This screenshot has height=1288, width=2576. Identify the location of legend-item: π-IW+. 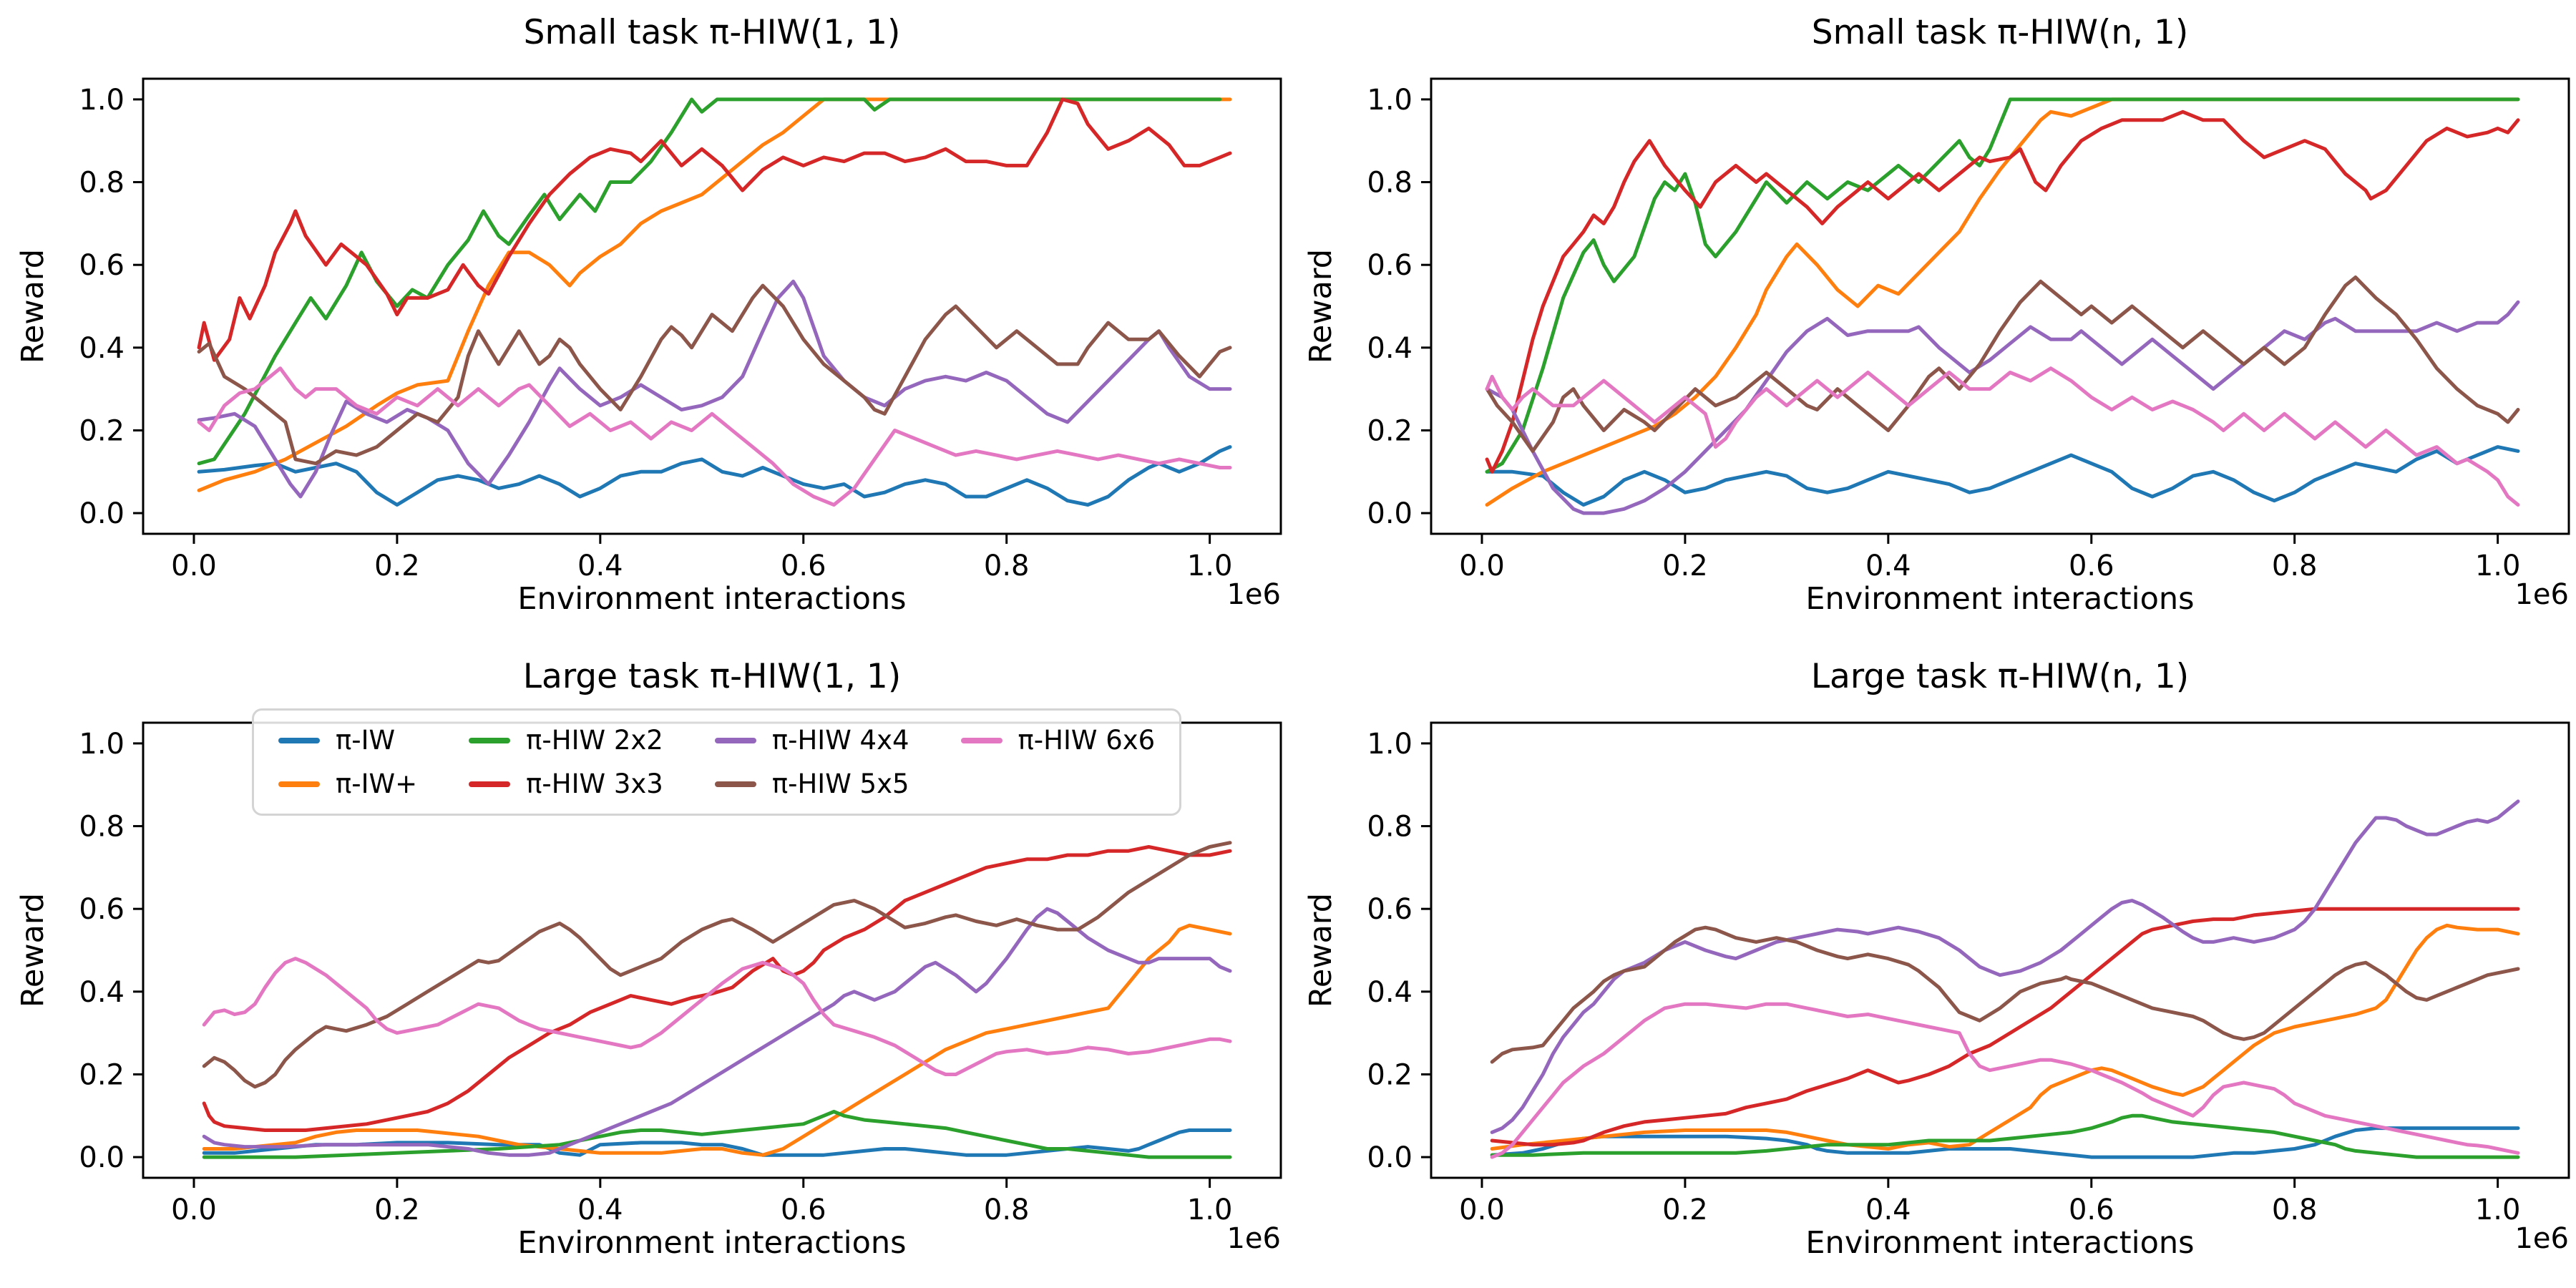
(347, 784).